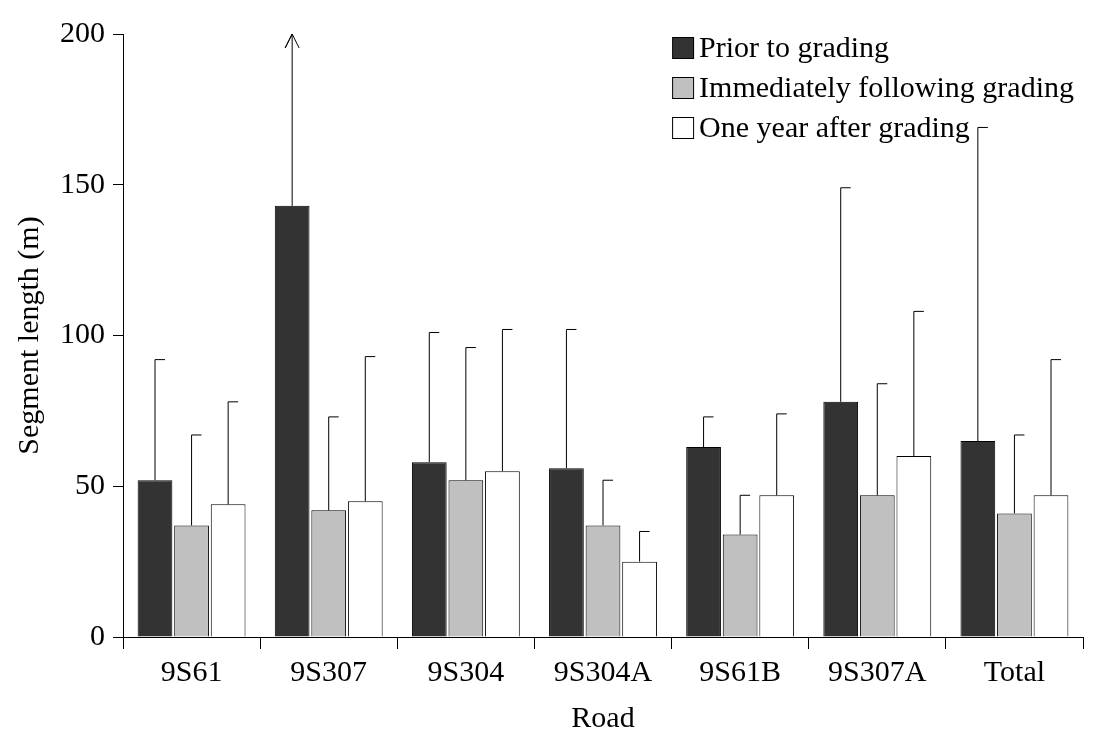 This screenshot has height=753, width=1105. What do you see at coordinates (27, 335) in the screenshot?
I see `y-axis-title: Segment length (m)` at bounding box center [27, 335].